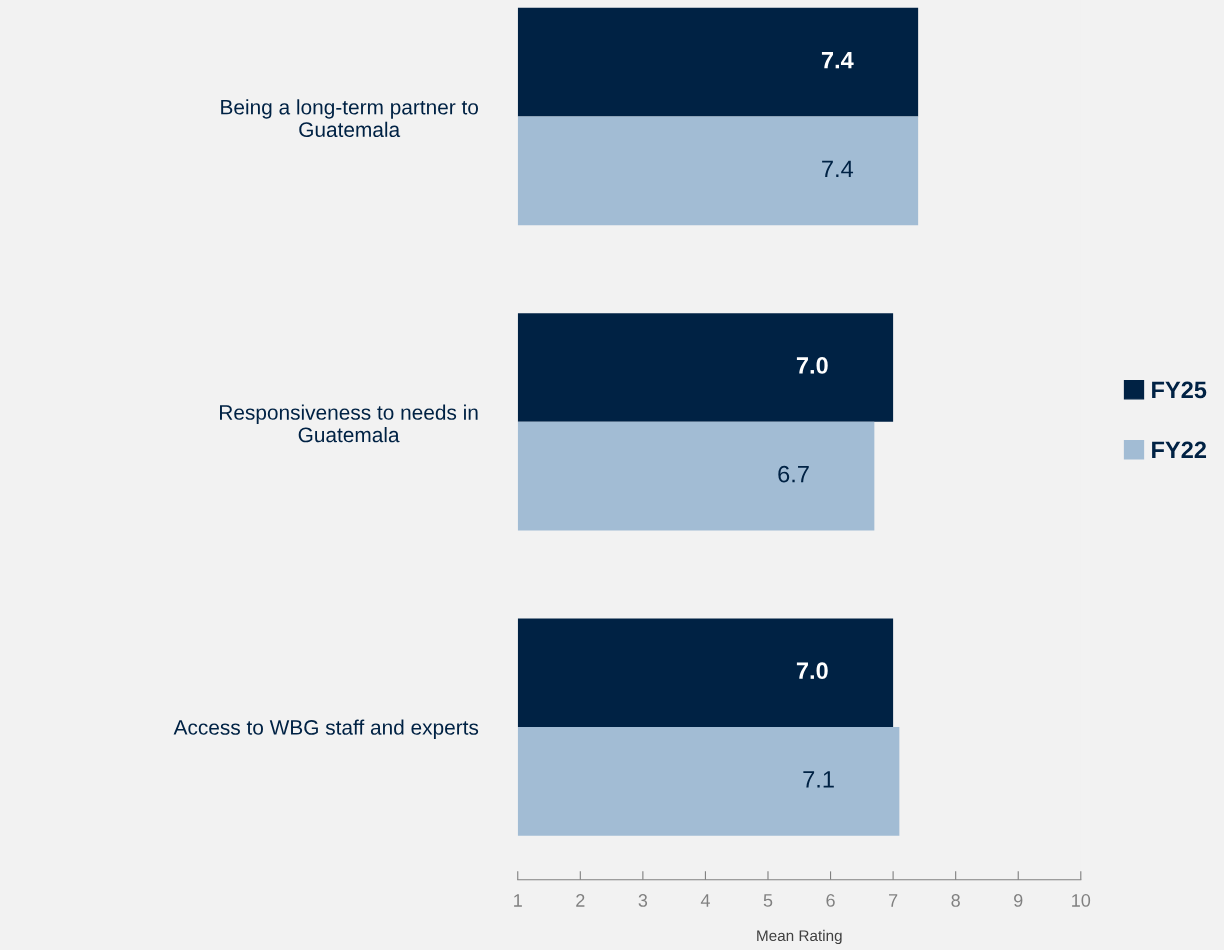 The image size is (1224, 950). What do you see at coordinates (830, 900) in the screenshot?
I see `x-tick-label: 6` at bounding box center [830, 900].